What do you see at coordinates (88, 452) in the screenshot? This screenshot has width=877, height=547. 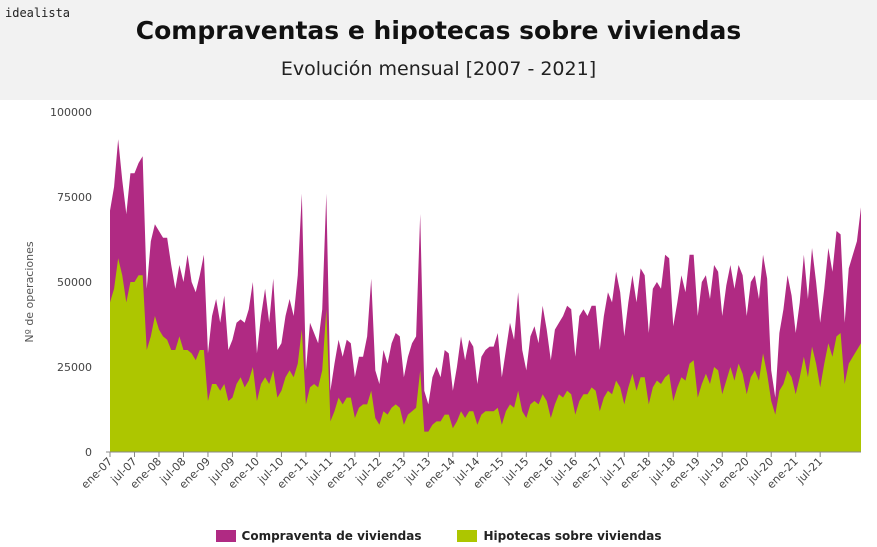 I see `y-tick-label: 0` at bounding box center [88, 452].